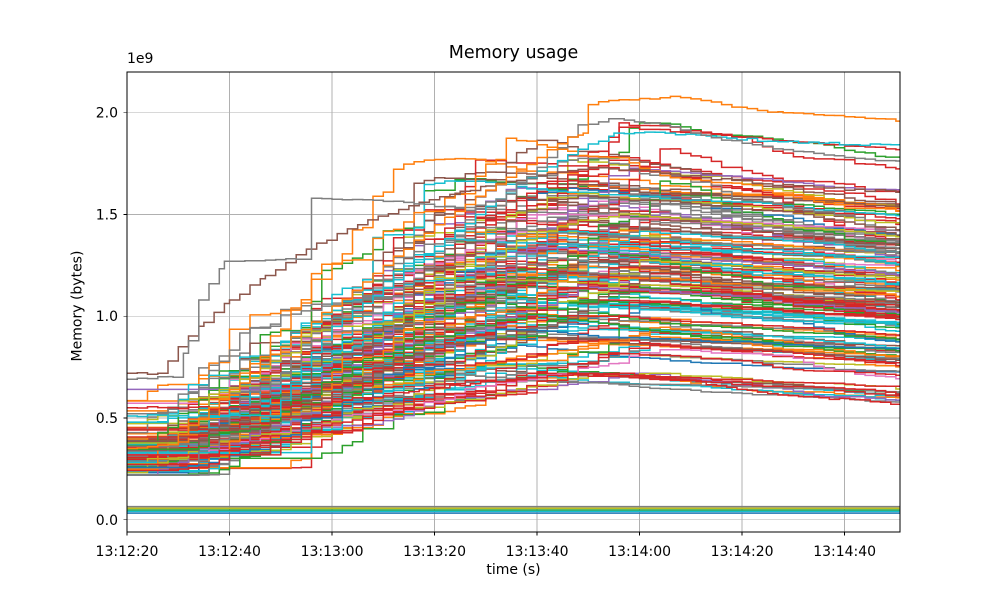  I want to click on y-tick-label: 2.0, so click(107, 114).